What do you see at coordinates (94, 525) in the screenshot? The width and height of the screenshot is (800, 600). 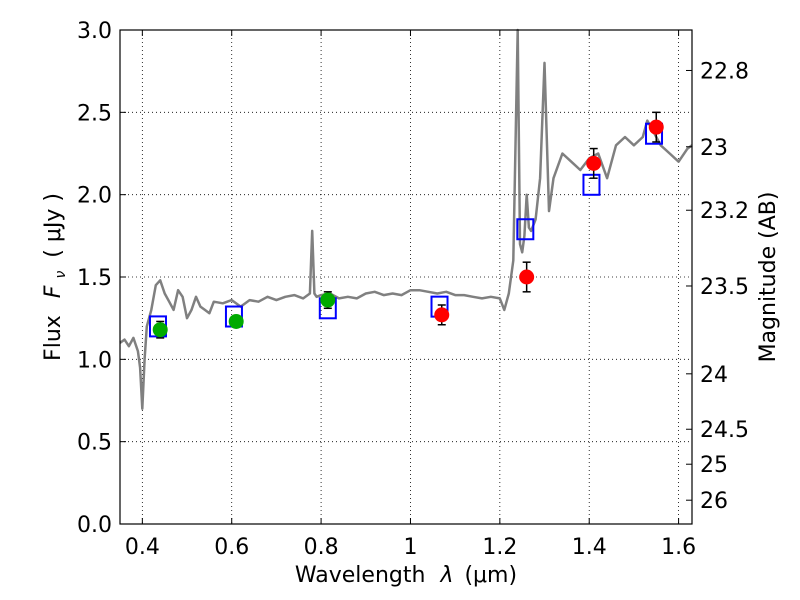 I see `y-tick-label: 0.0` at bounding box center [94, 525].